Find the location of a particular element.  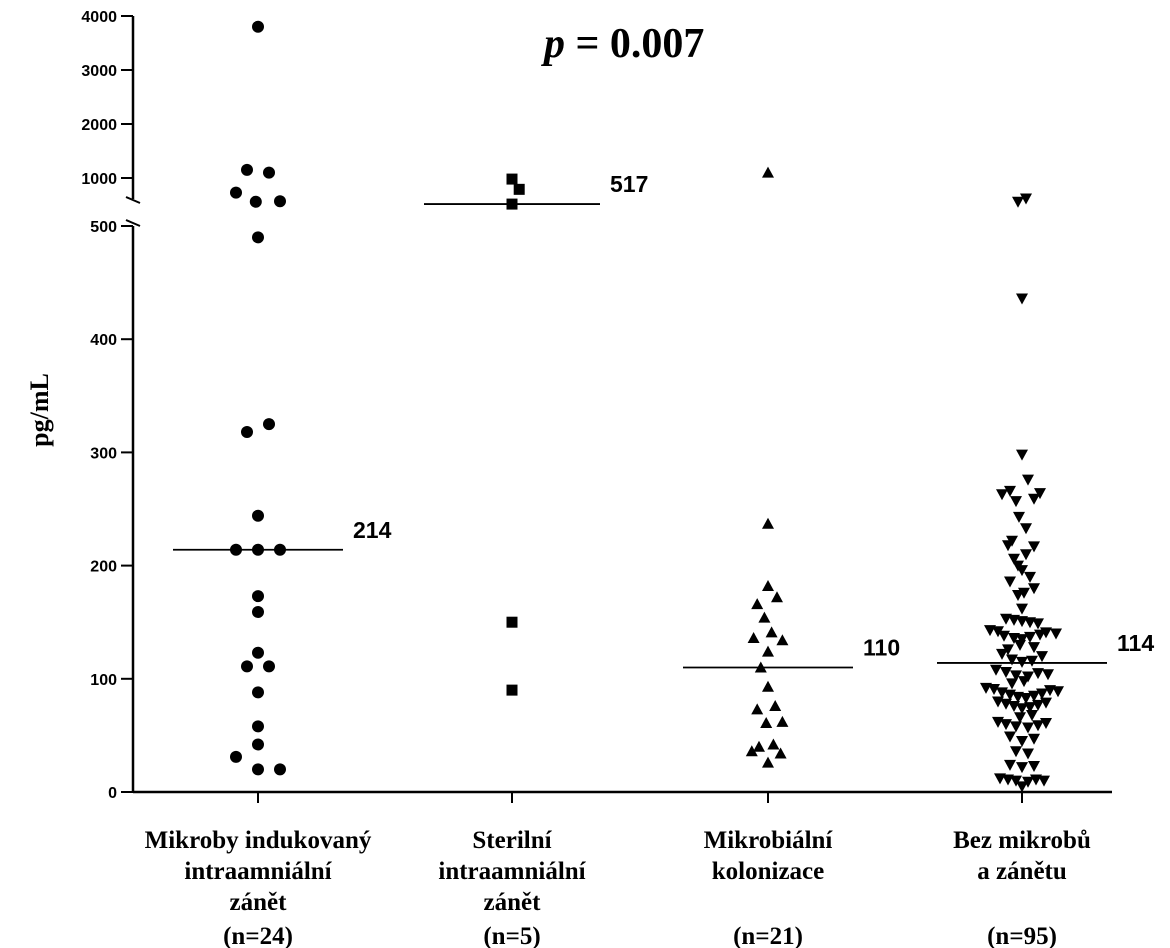

category-label: a zánětu is located at coordinates (1022, 871).